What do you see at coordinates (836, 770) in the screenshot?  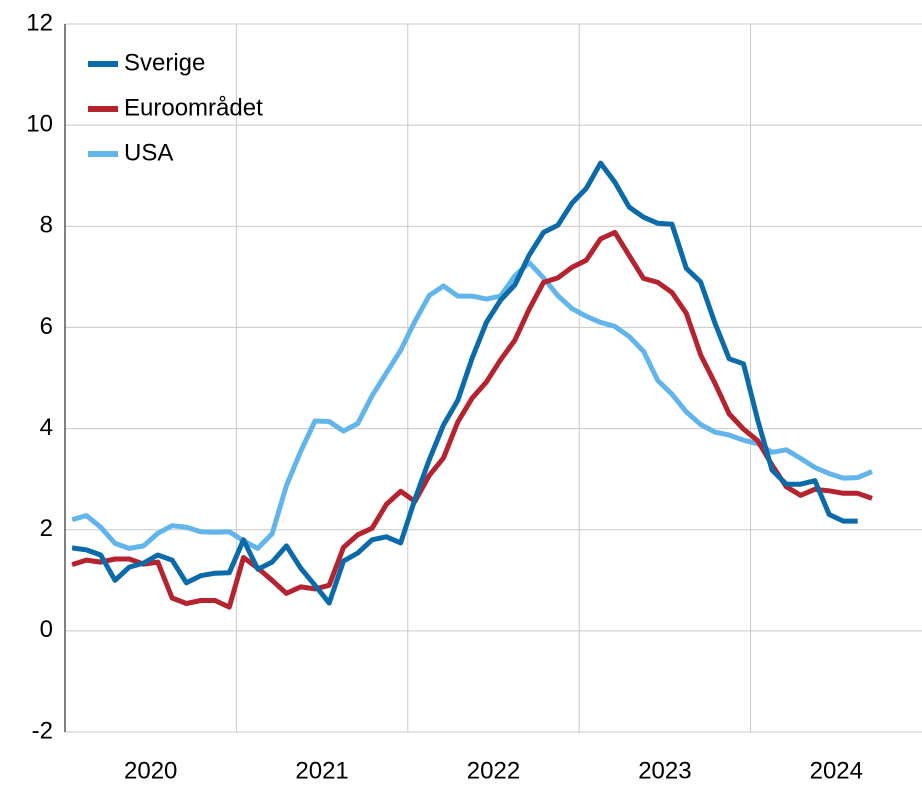 I see `x-tick-label: 2024` at bounding box center [836, 770].